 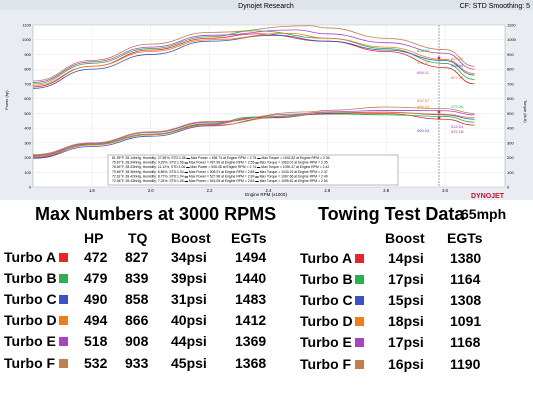 What do you see at coordinates (327, 190) in the screenshot?
I see `x-tick-label: 2.6` at bounding box center [327, 190].